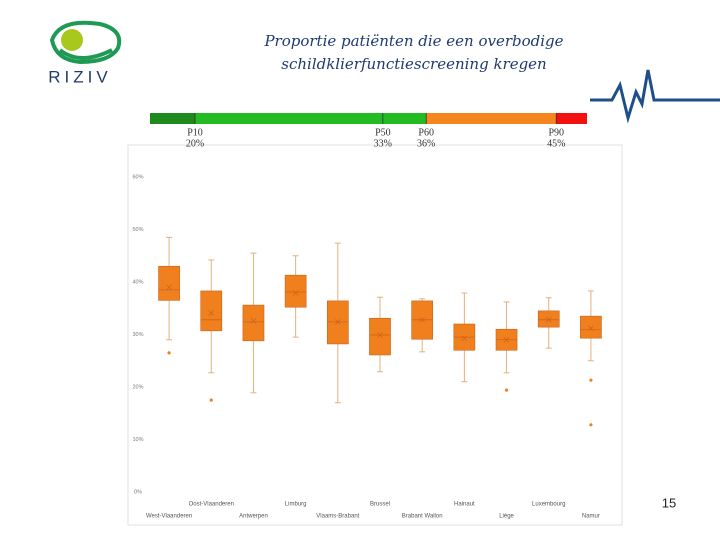  I want to click on y-tick-label: 30%, so click(137, 335).